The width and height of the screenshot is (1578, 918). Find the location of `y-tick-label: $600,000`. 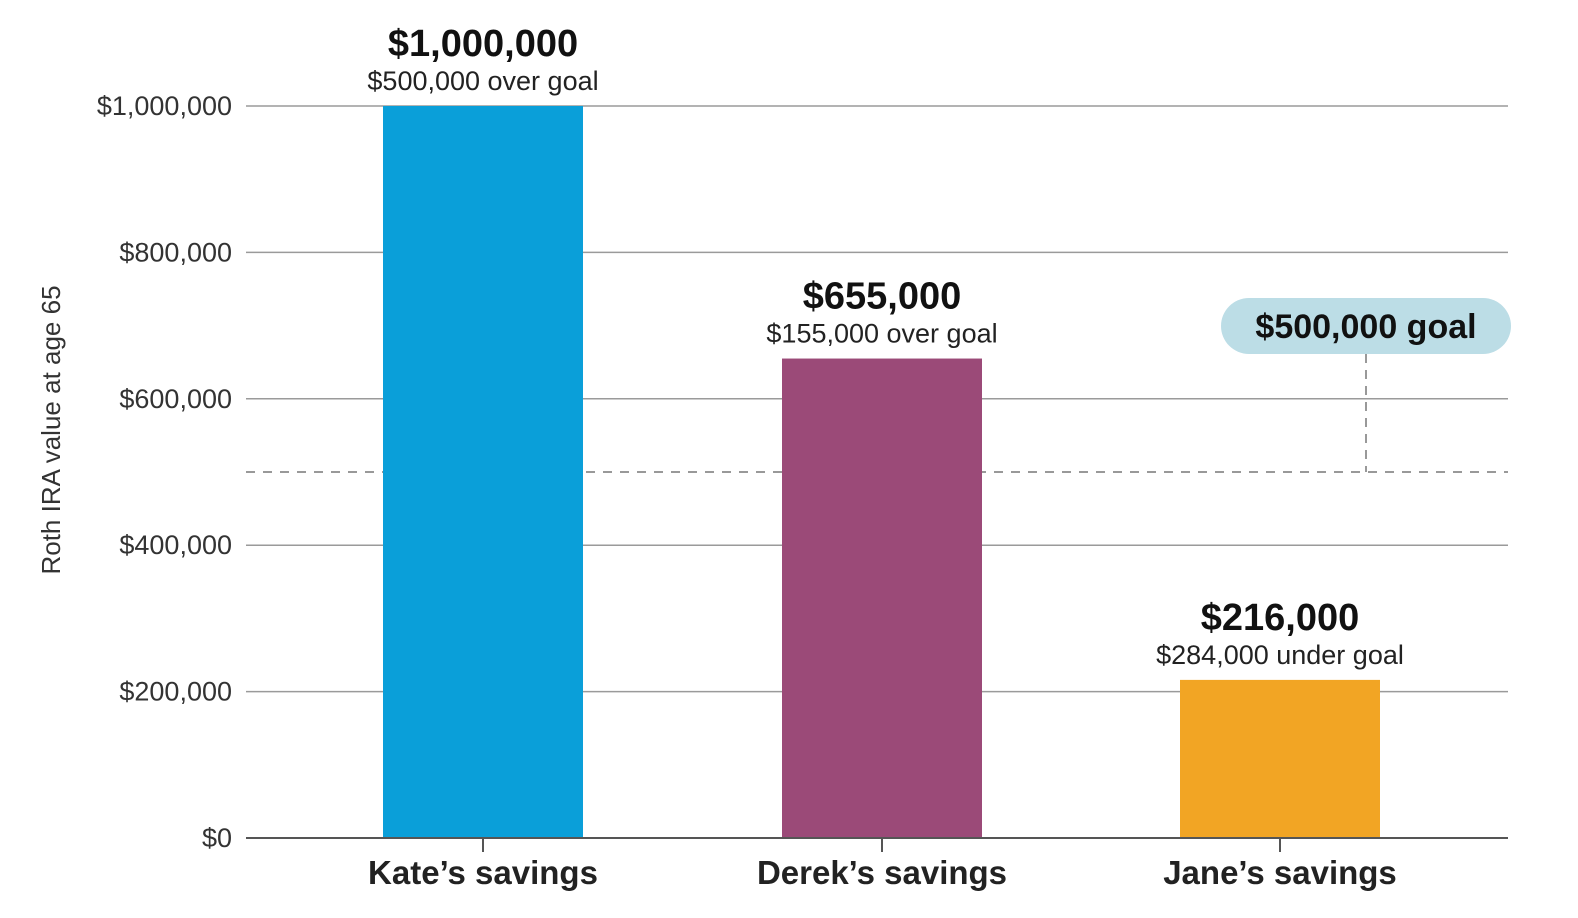

y-tick-label: $600,000 is located at coordinates (175, 399).